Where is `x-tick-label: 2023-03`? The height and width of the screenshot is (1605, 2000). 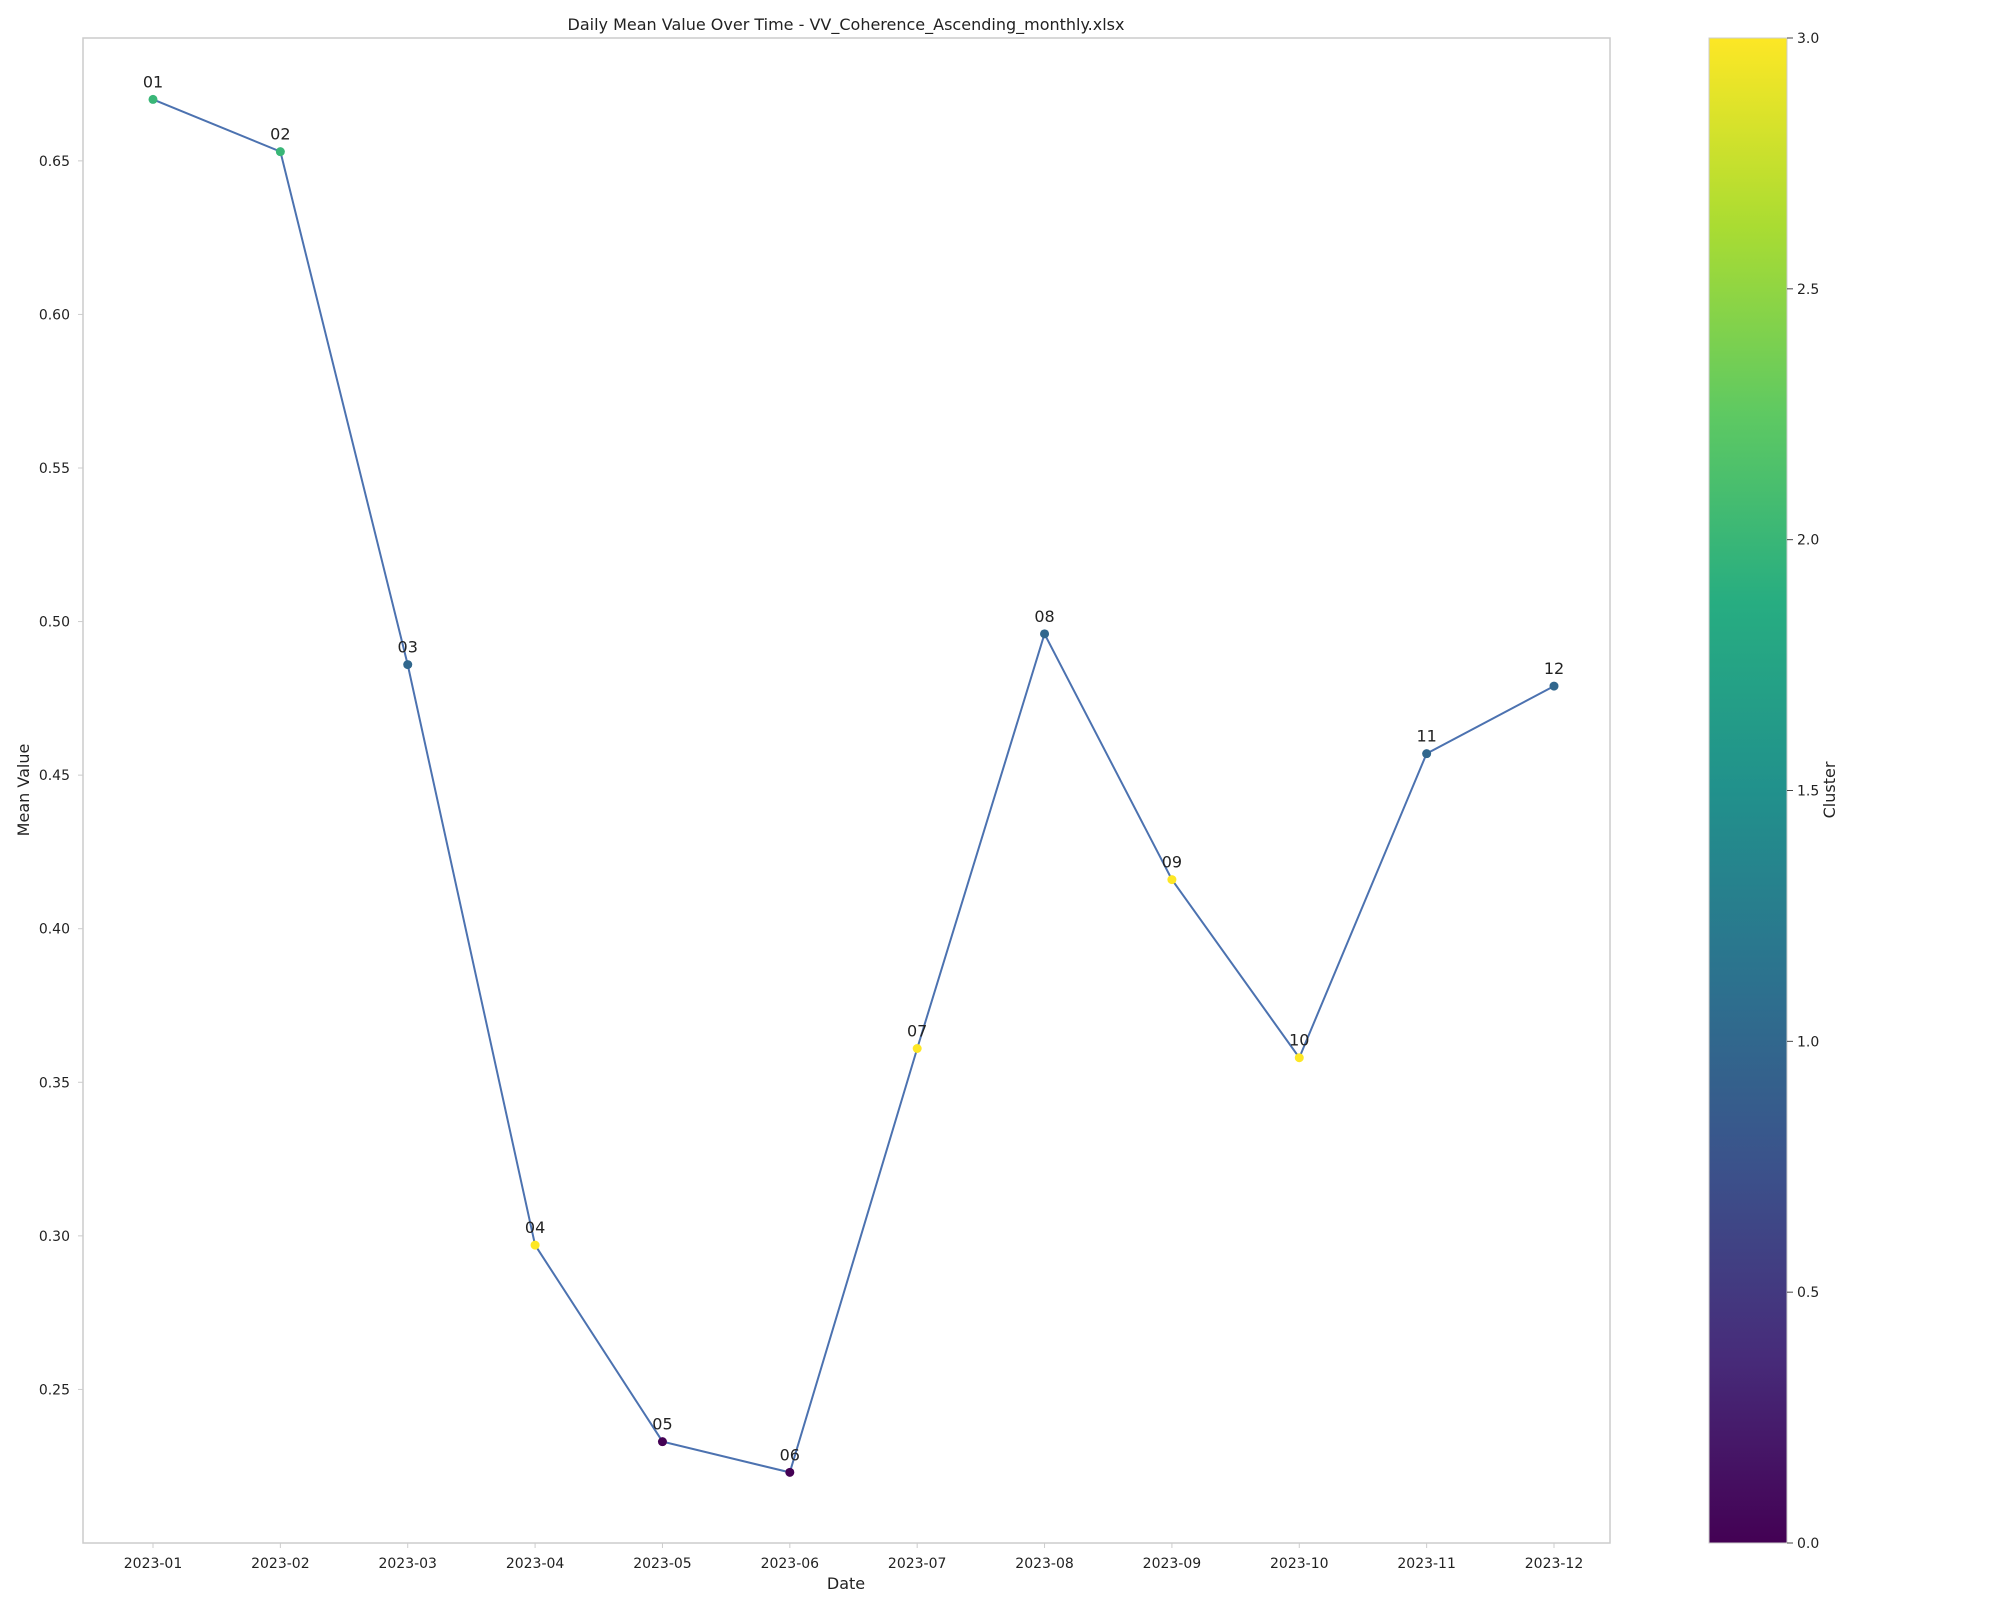 x-tick-label: 2023-03 is located at coordinates (407, 1564).